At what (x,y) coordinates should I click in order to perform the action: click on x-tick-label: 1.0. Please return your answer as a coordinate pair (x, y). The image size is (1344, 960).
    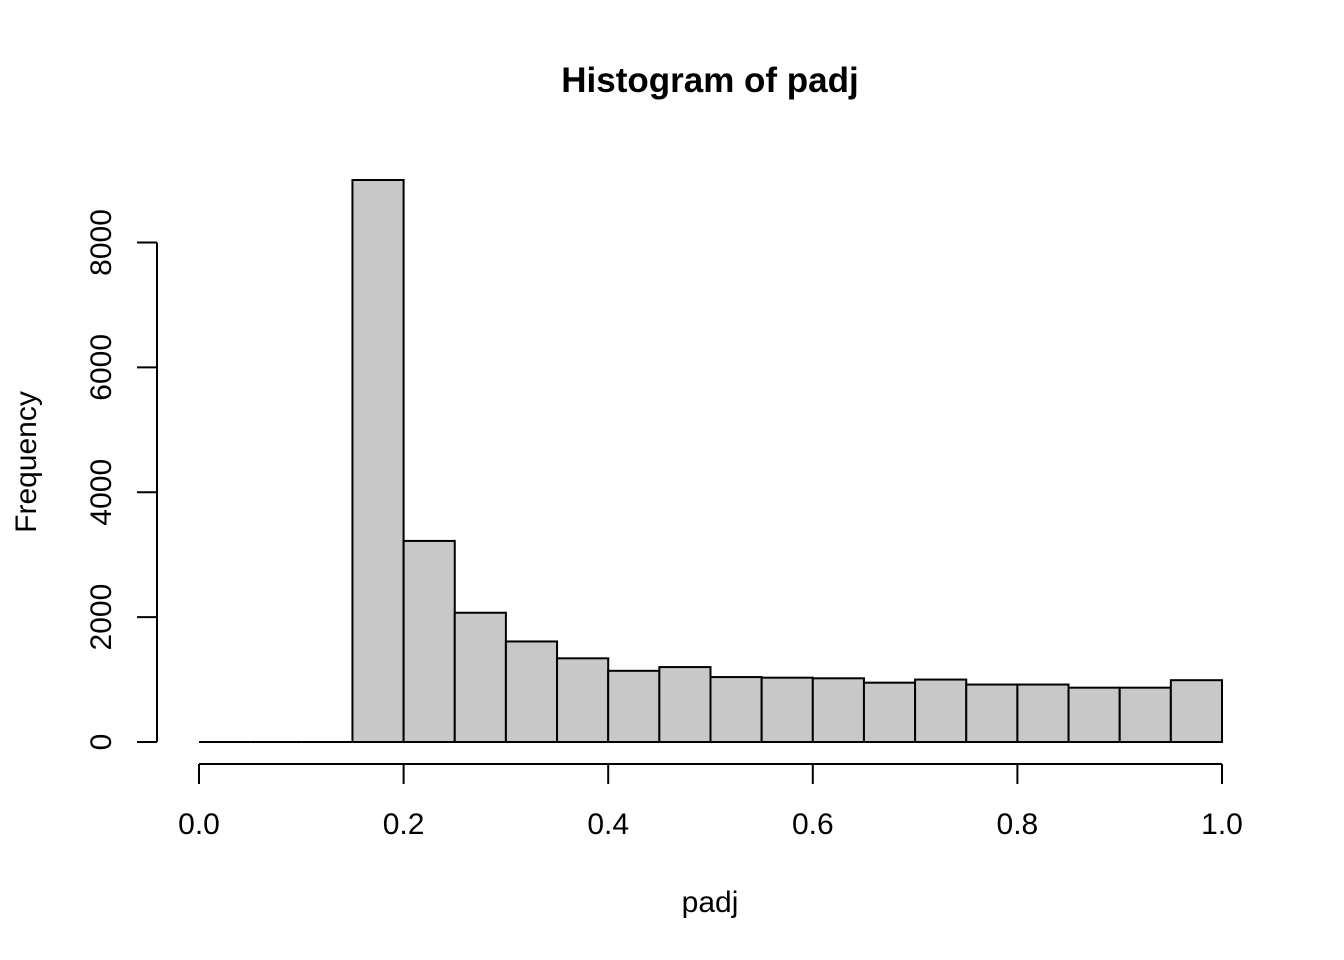
    Looking at the image, I should click on (1222, 824).